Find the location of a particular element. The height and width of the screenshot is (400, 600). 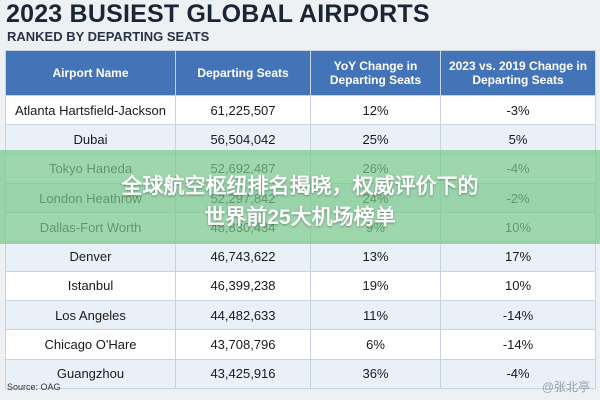

table-cell: 56,504,042 is located at coordinates (243, 139).